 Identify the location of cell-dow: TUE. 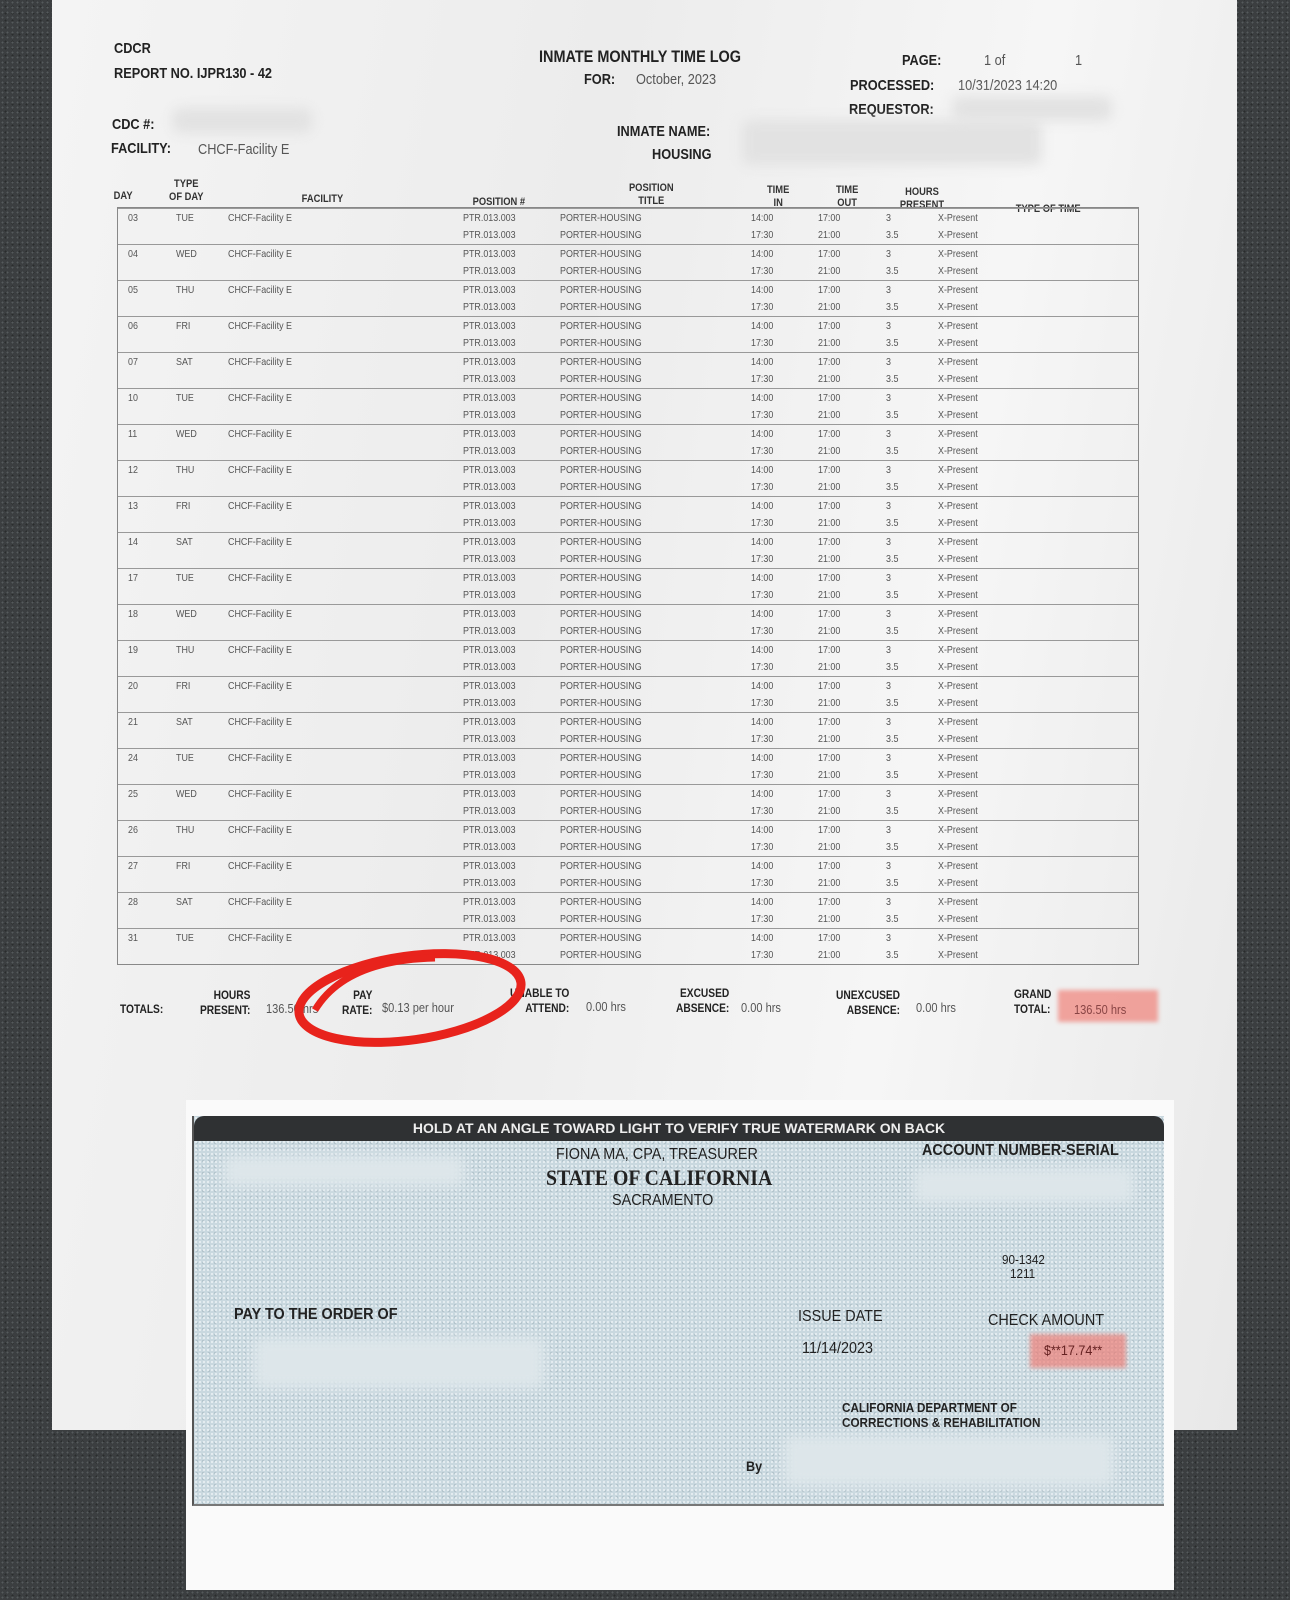
(185, 578).